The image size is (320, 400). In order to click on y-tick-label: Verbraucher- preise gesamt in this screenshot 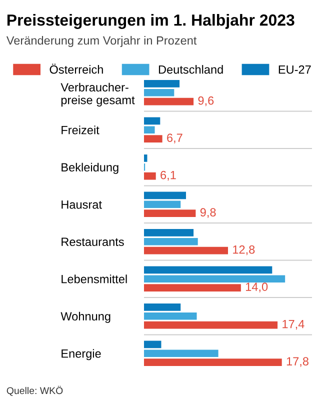, I will do `click(97, 94)`.